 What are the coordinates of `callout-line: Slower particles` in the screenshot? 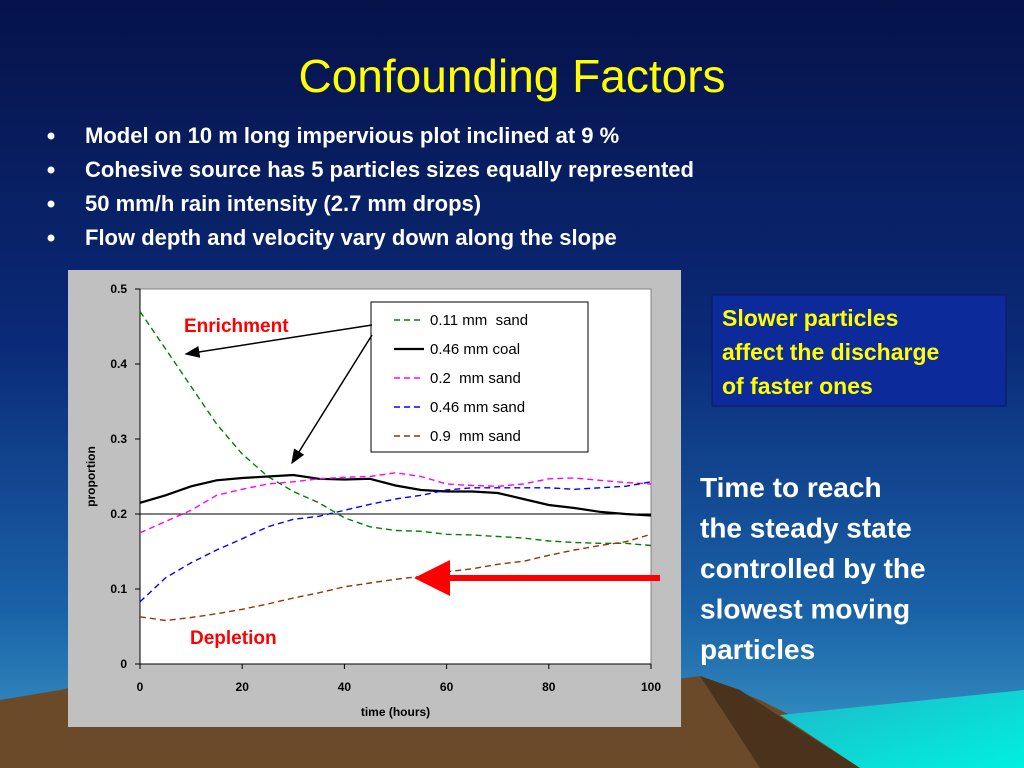 It's located at (810, 318).